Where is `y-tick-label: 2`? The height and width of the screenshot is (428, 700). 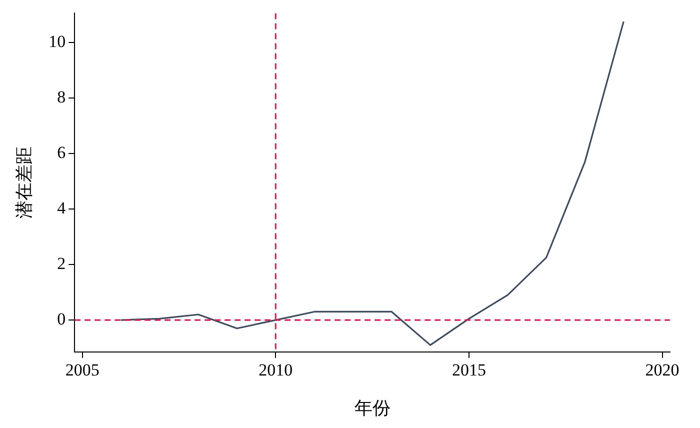
y-tick-label: 2 is located at coordinates (61, 263).